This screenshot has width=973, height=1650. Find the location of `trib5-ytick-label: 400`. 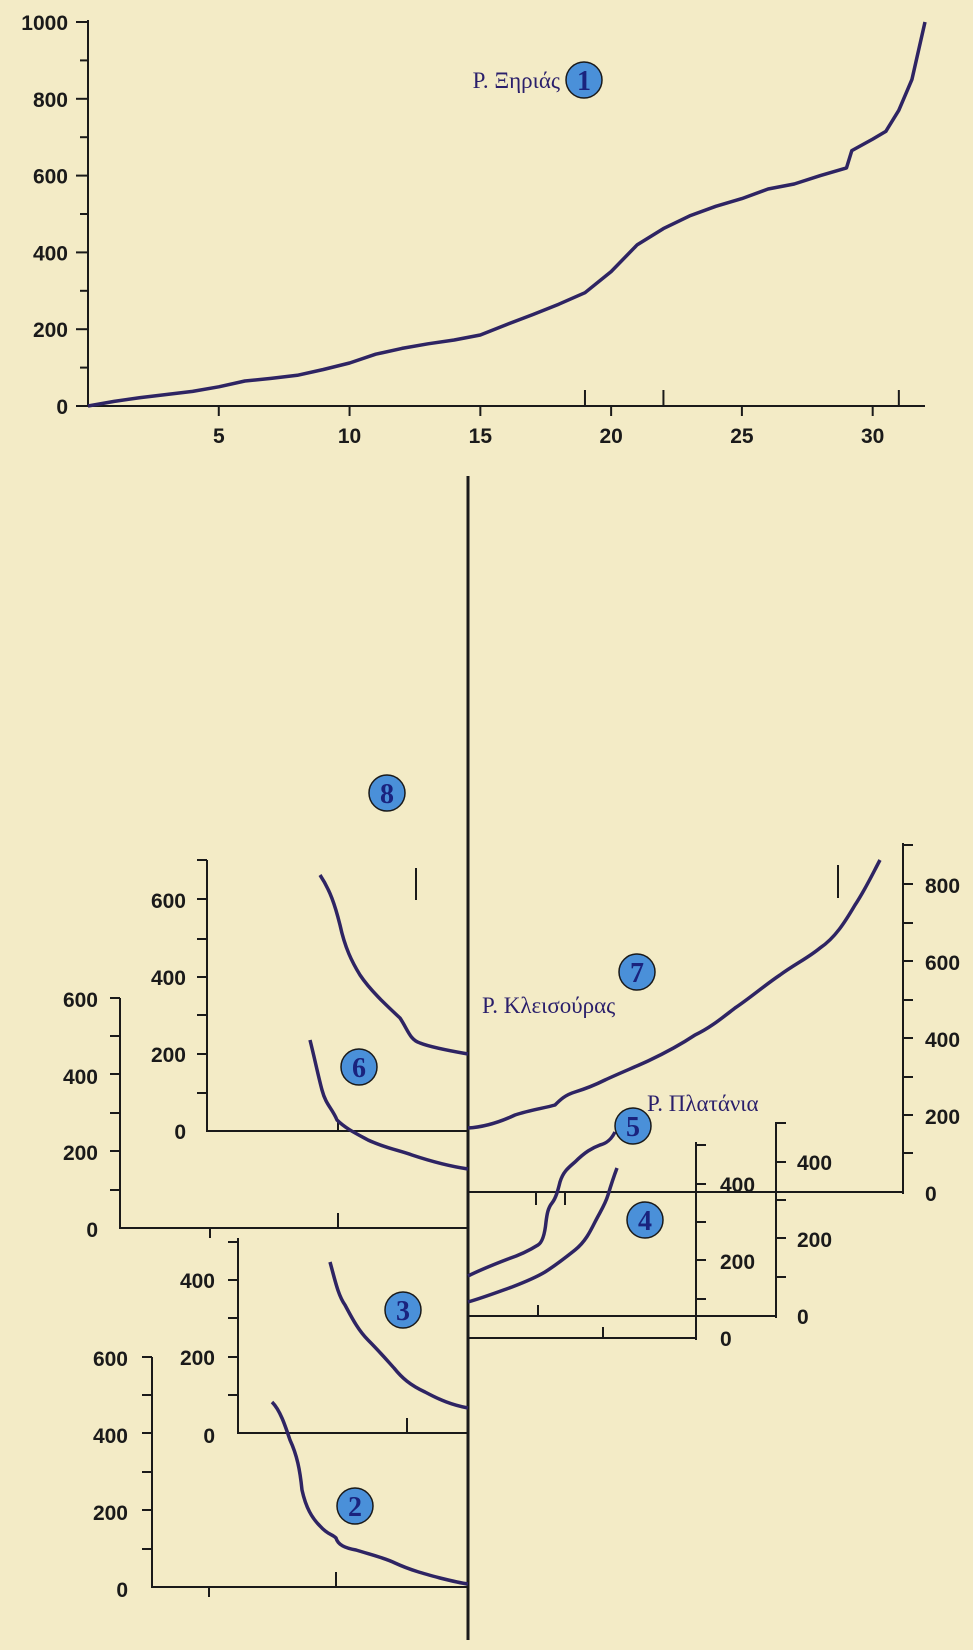

trib5-ytick-label: 400 is located at coordinates (737, 1185).